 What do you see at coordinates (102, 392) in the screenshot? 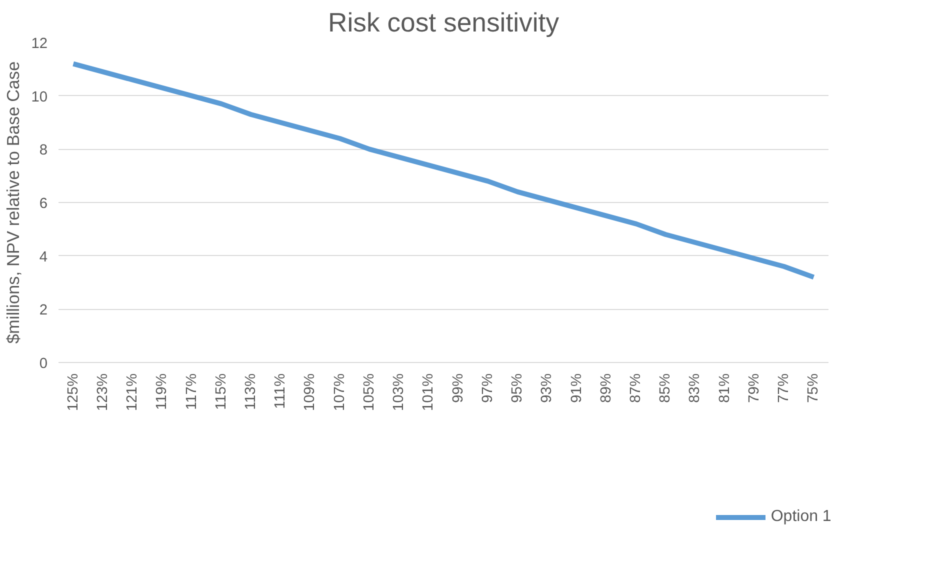
I see `x-tick-label: 123%` at bounding box center [102, 392].